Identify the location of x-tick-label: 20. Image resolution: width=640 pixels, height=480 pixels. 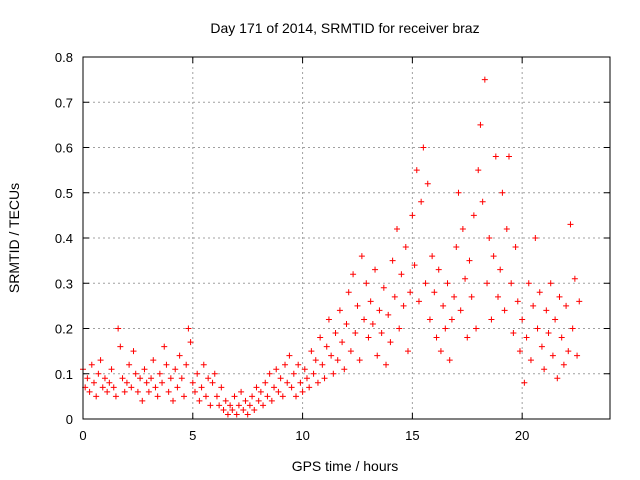
(522, 435).